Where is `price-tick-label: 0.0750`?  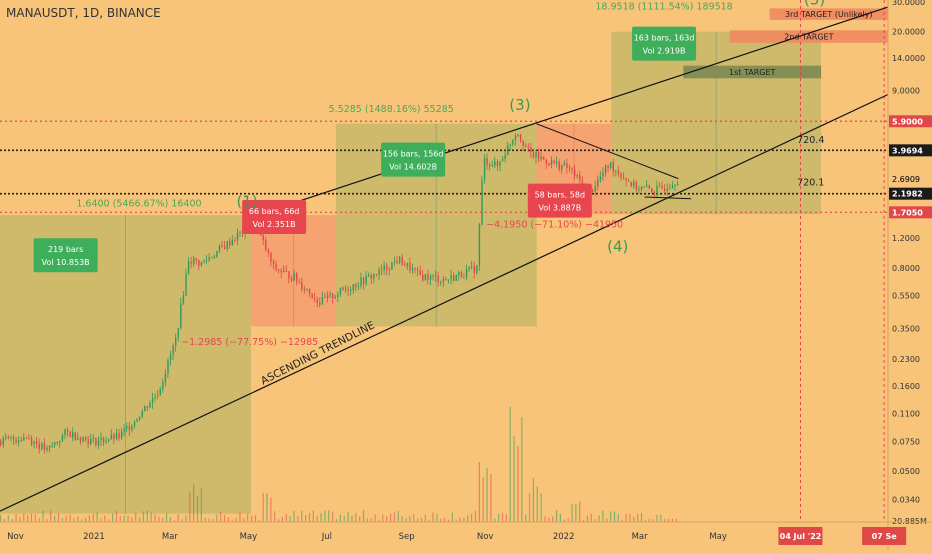 price-tick-label: 0.0750 is located at coordinates (906, 441).